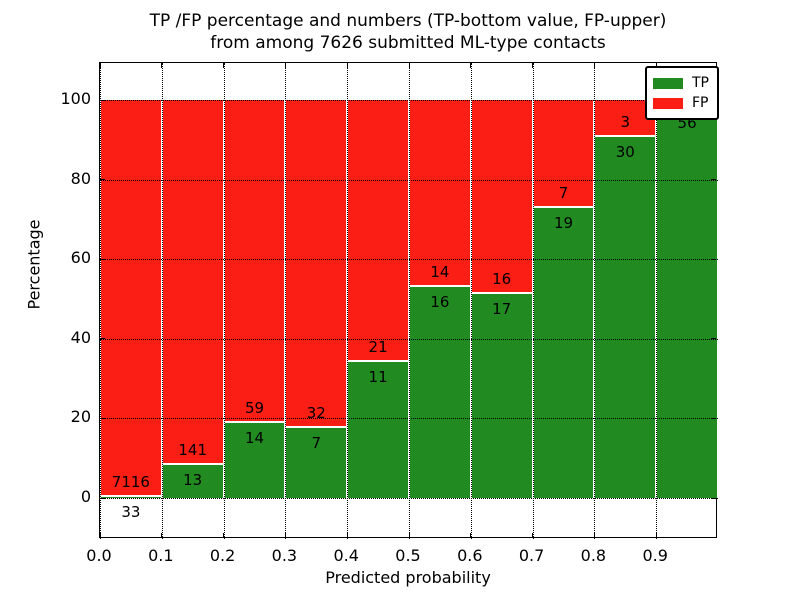 The height and width of the screenshot is (600, 800). What do you see at coordinates (80, 178) in the screenshot?
I see `y-tick-label: 80` at bounding box center [80, 178].